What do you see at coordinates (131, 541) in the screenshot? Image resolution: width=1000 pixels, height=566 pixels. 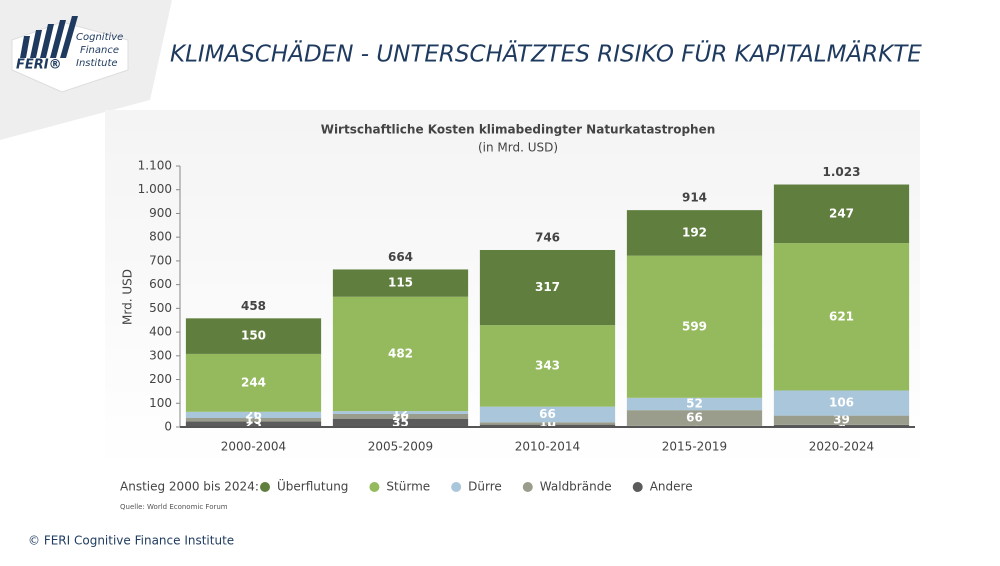 I see `footer: © FERI Cognitive Finance Institute` at bounding box center [131, 541].